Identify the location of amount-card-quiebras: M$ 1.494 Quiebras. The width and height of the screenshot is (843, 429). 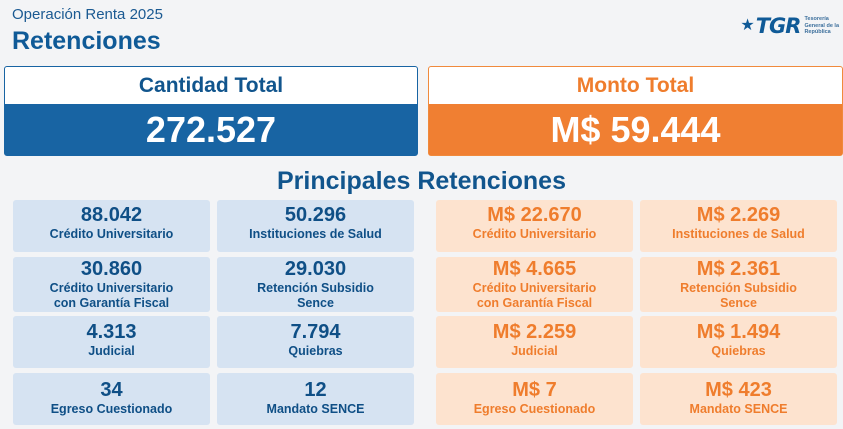
(738, 342).